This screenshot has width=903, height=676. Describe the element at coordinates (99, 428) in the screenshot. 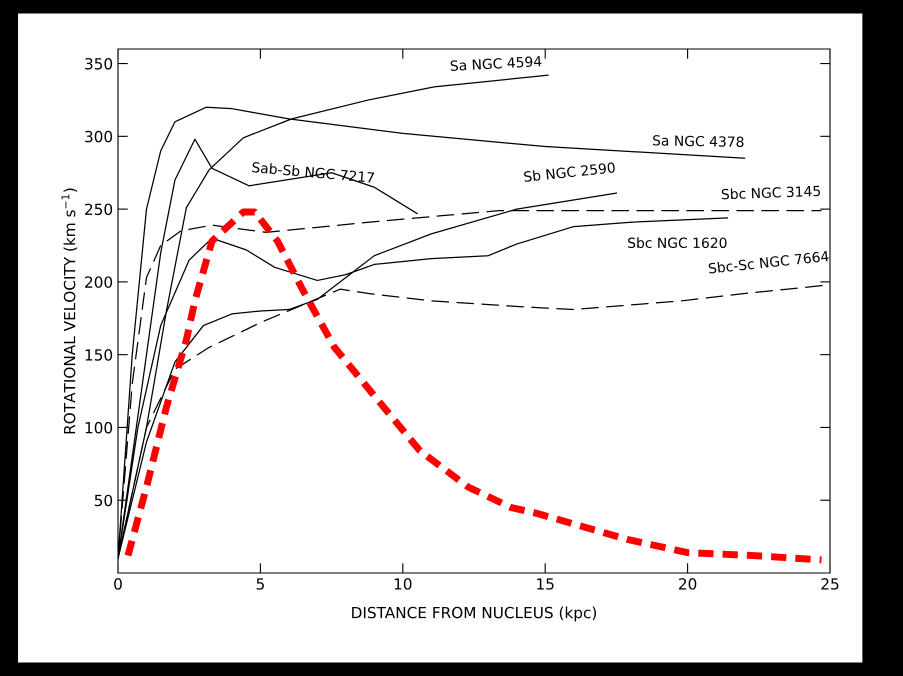

I see `y-tick-label: 100` at that location.